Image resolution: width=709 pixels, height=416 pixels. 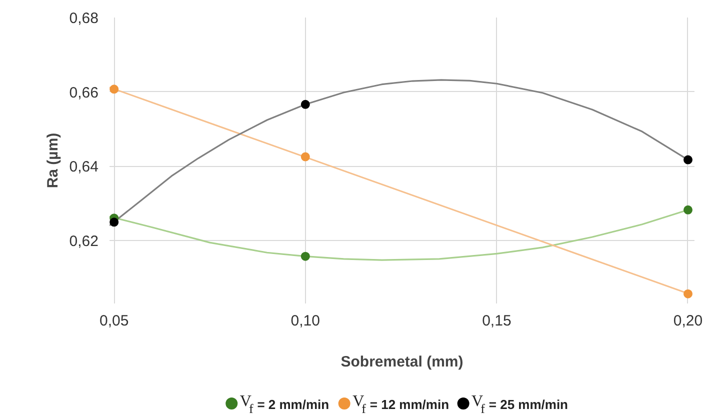 I want to click on y-tick-label: 0,62, so click(x=84, y=241).